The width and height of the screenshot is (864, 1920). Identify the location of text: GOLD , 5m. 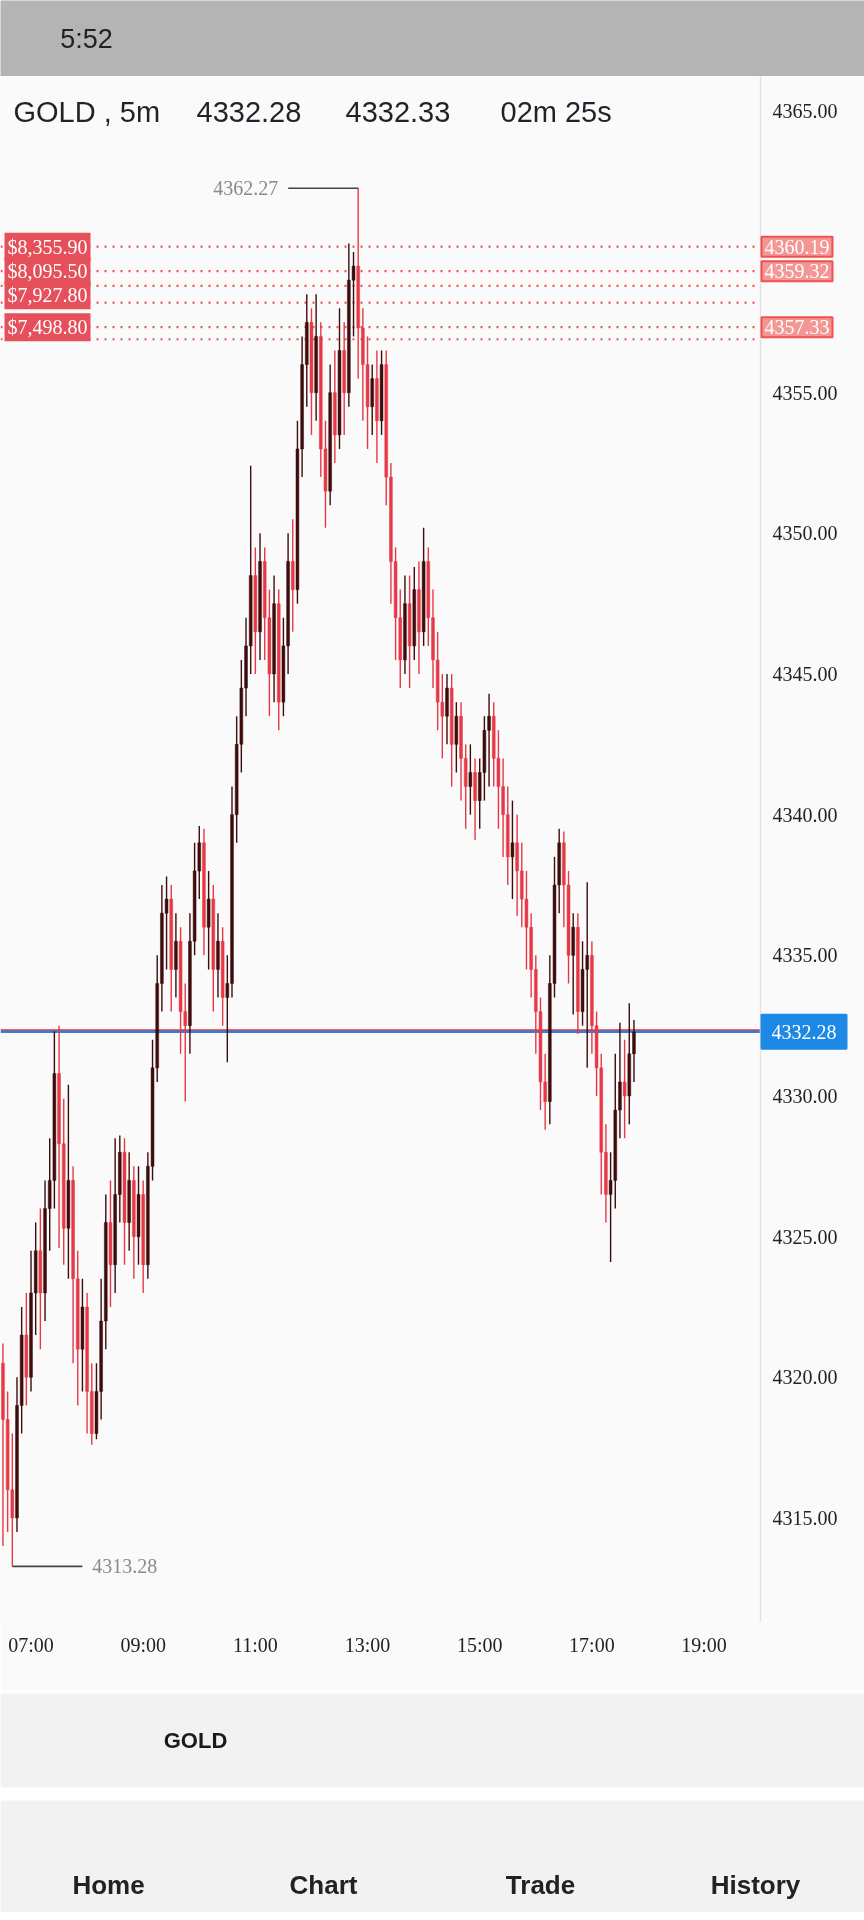
(87, 111).